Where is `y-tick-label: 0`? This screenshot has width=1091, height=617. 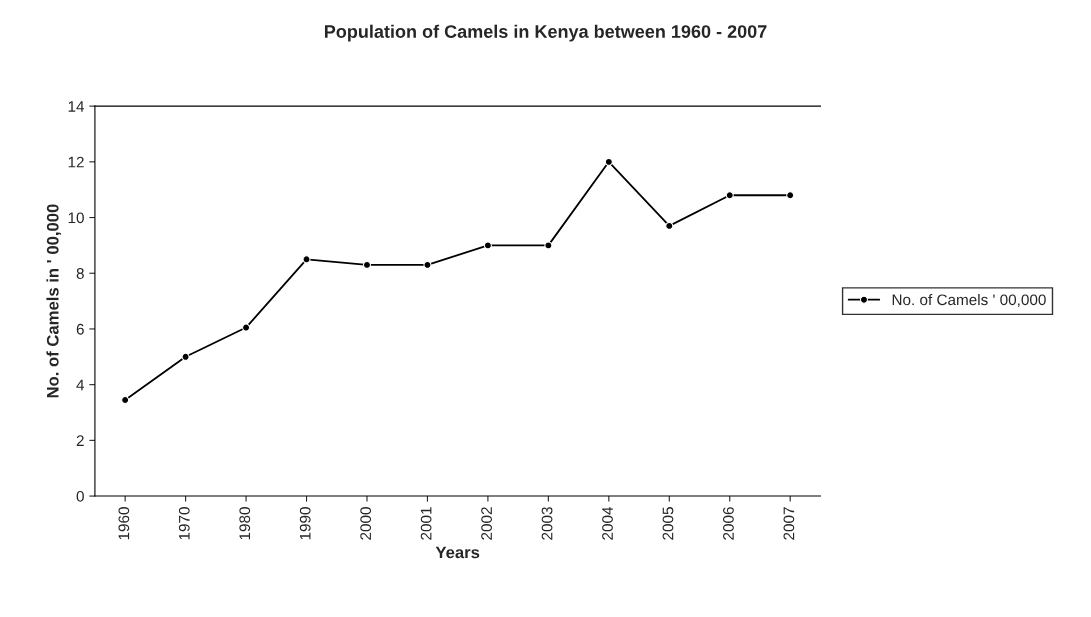 y-tick-label: 0 is located at coordinates (80, 496).